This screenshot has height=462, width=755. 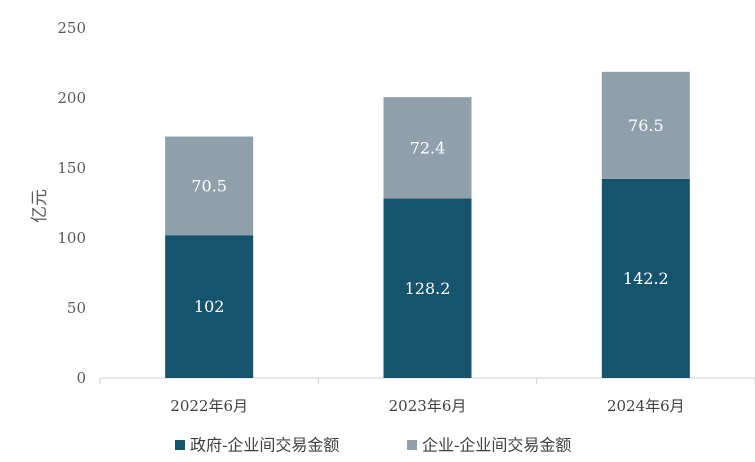 I want to click on y-axis-ticks: 0 50 100 150 200 250, so click(x=71, y=203).